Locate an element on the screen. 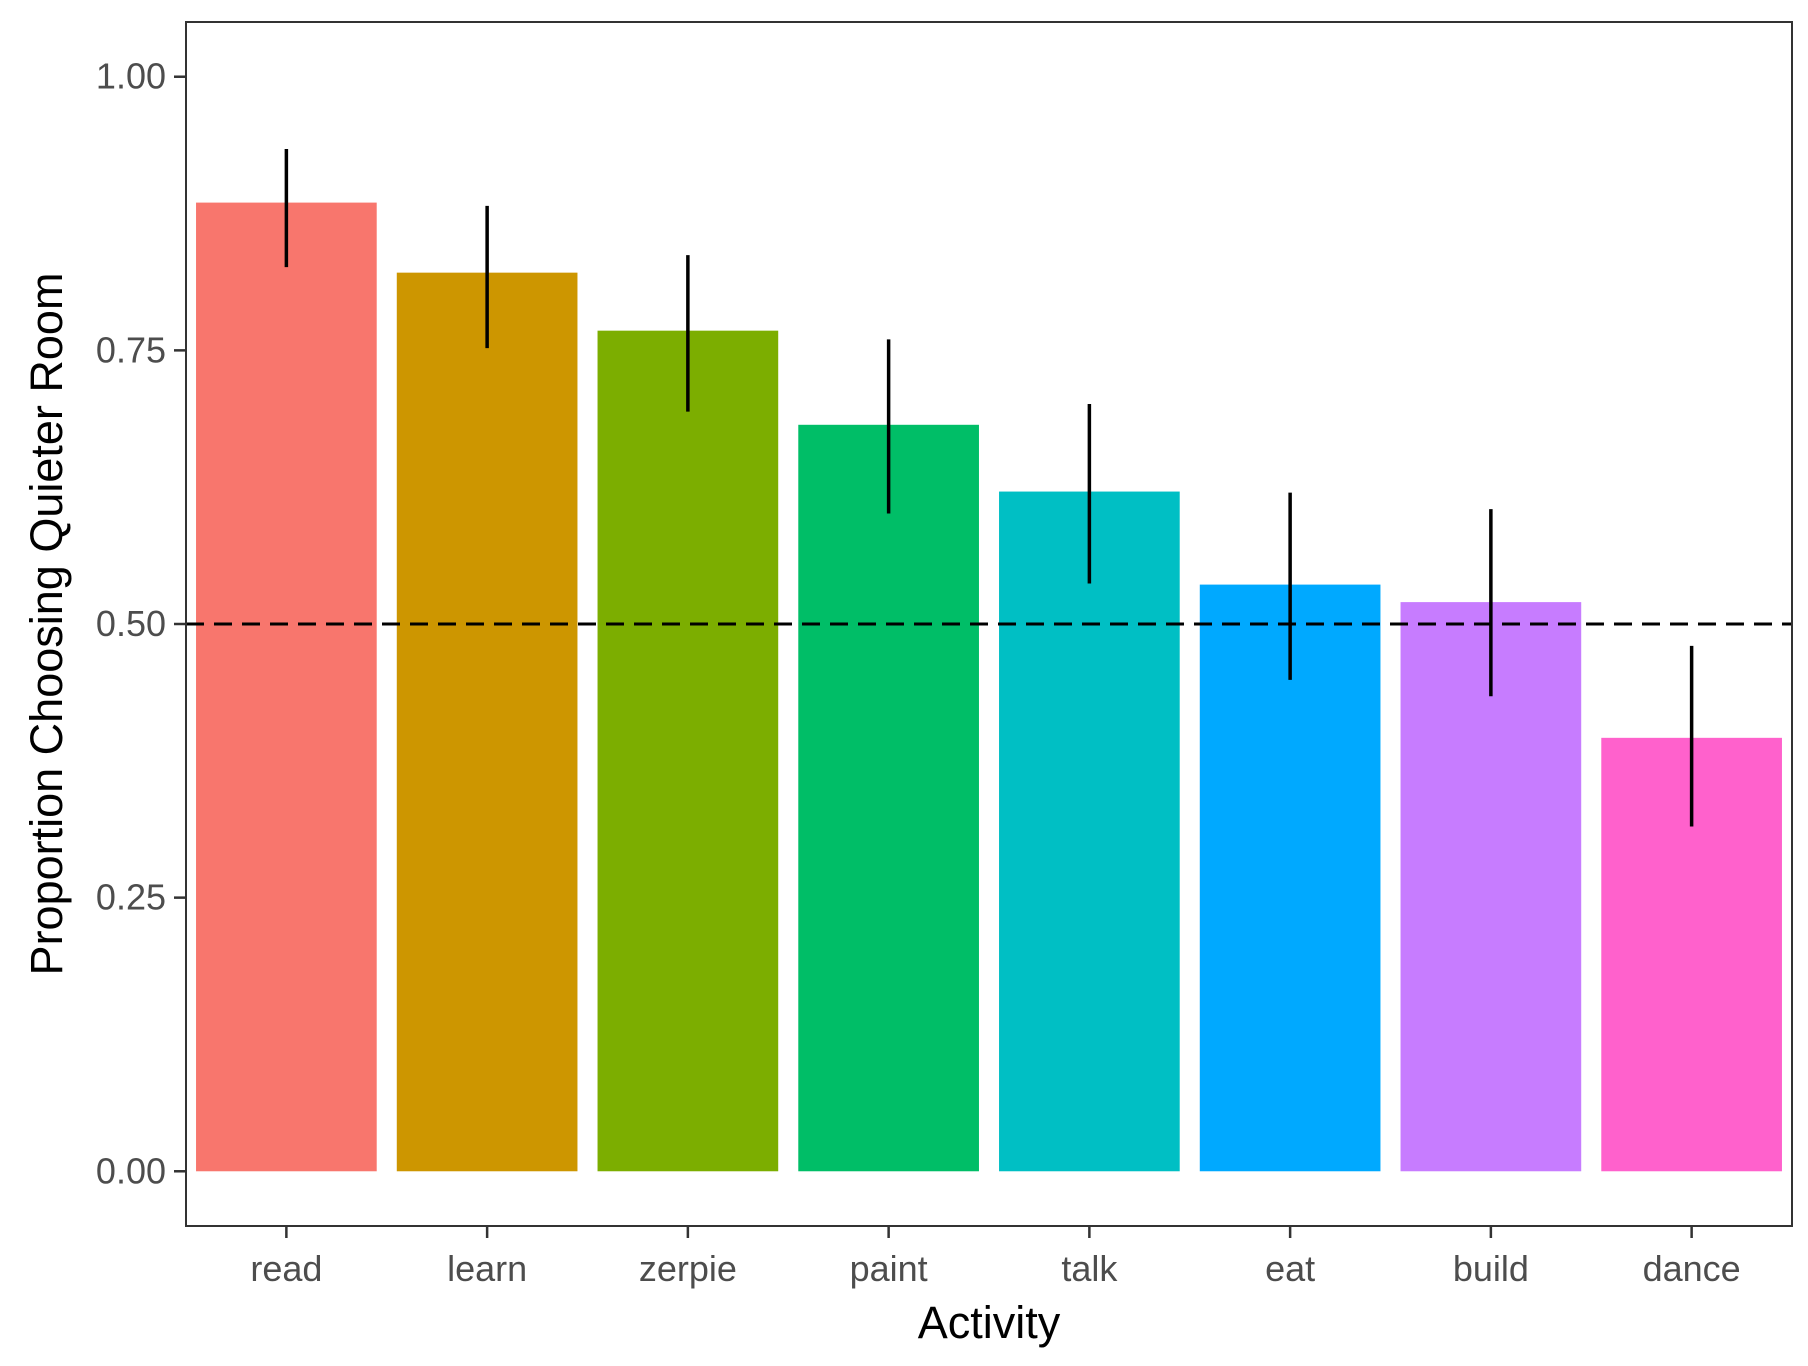  bar-talk is located at coordinates (1089, 831).